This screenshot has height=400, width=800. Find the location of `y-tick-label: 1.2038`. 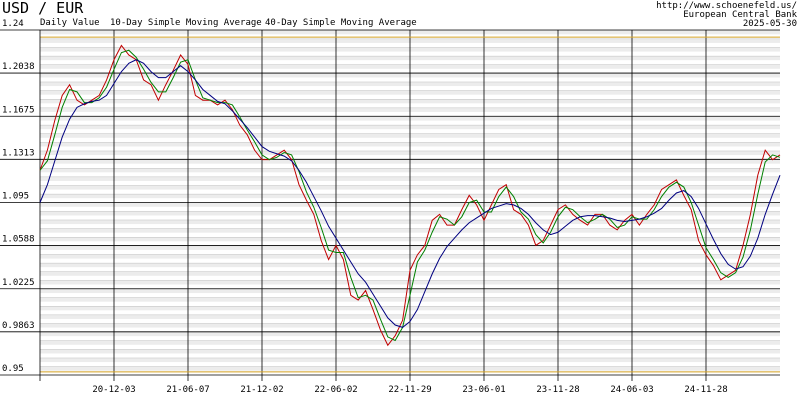

y-tick-label: 1.2038 is located at coordinates (18, 67).